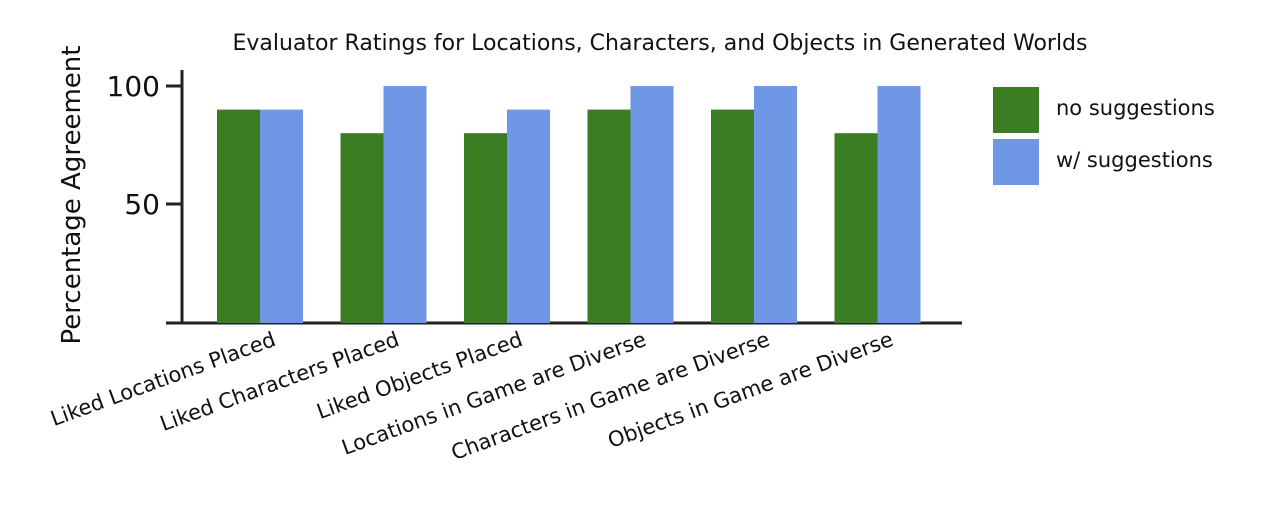 The image size is (1262, 522). Describe the element at coordinates (142, 204) in the screenshot. I see `y-tick-label: 50` at that location.